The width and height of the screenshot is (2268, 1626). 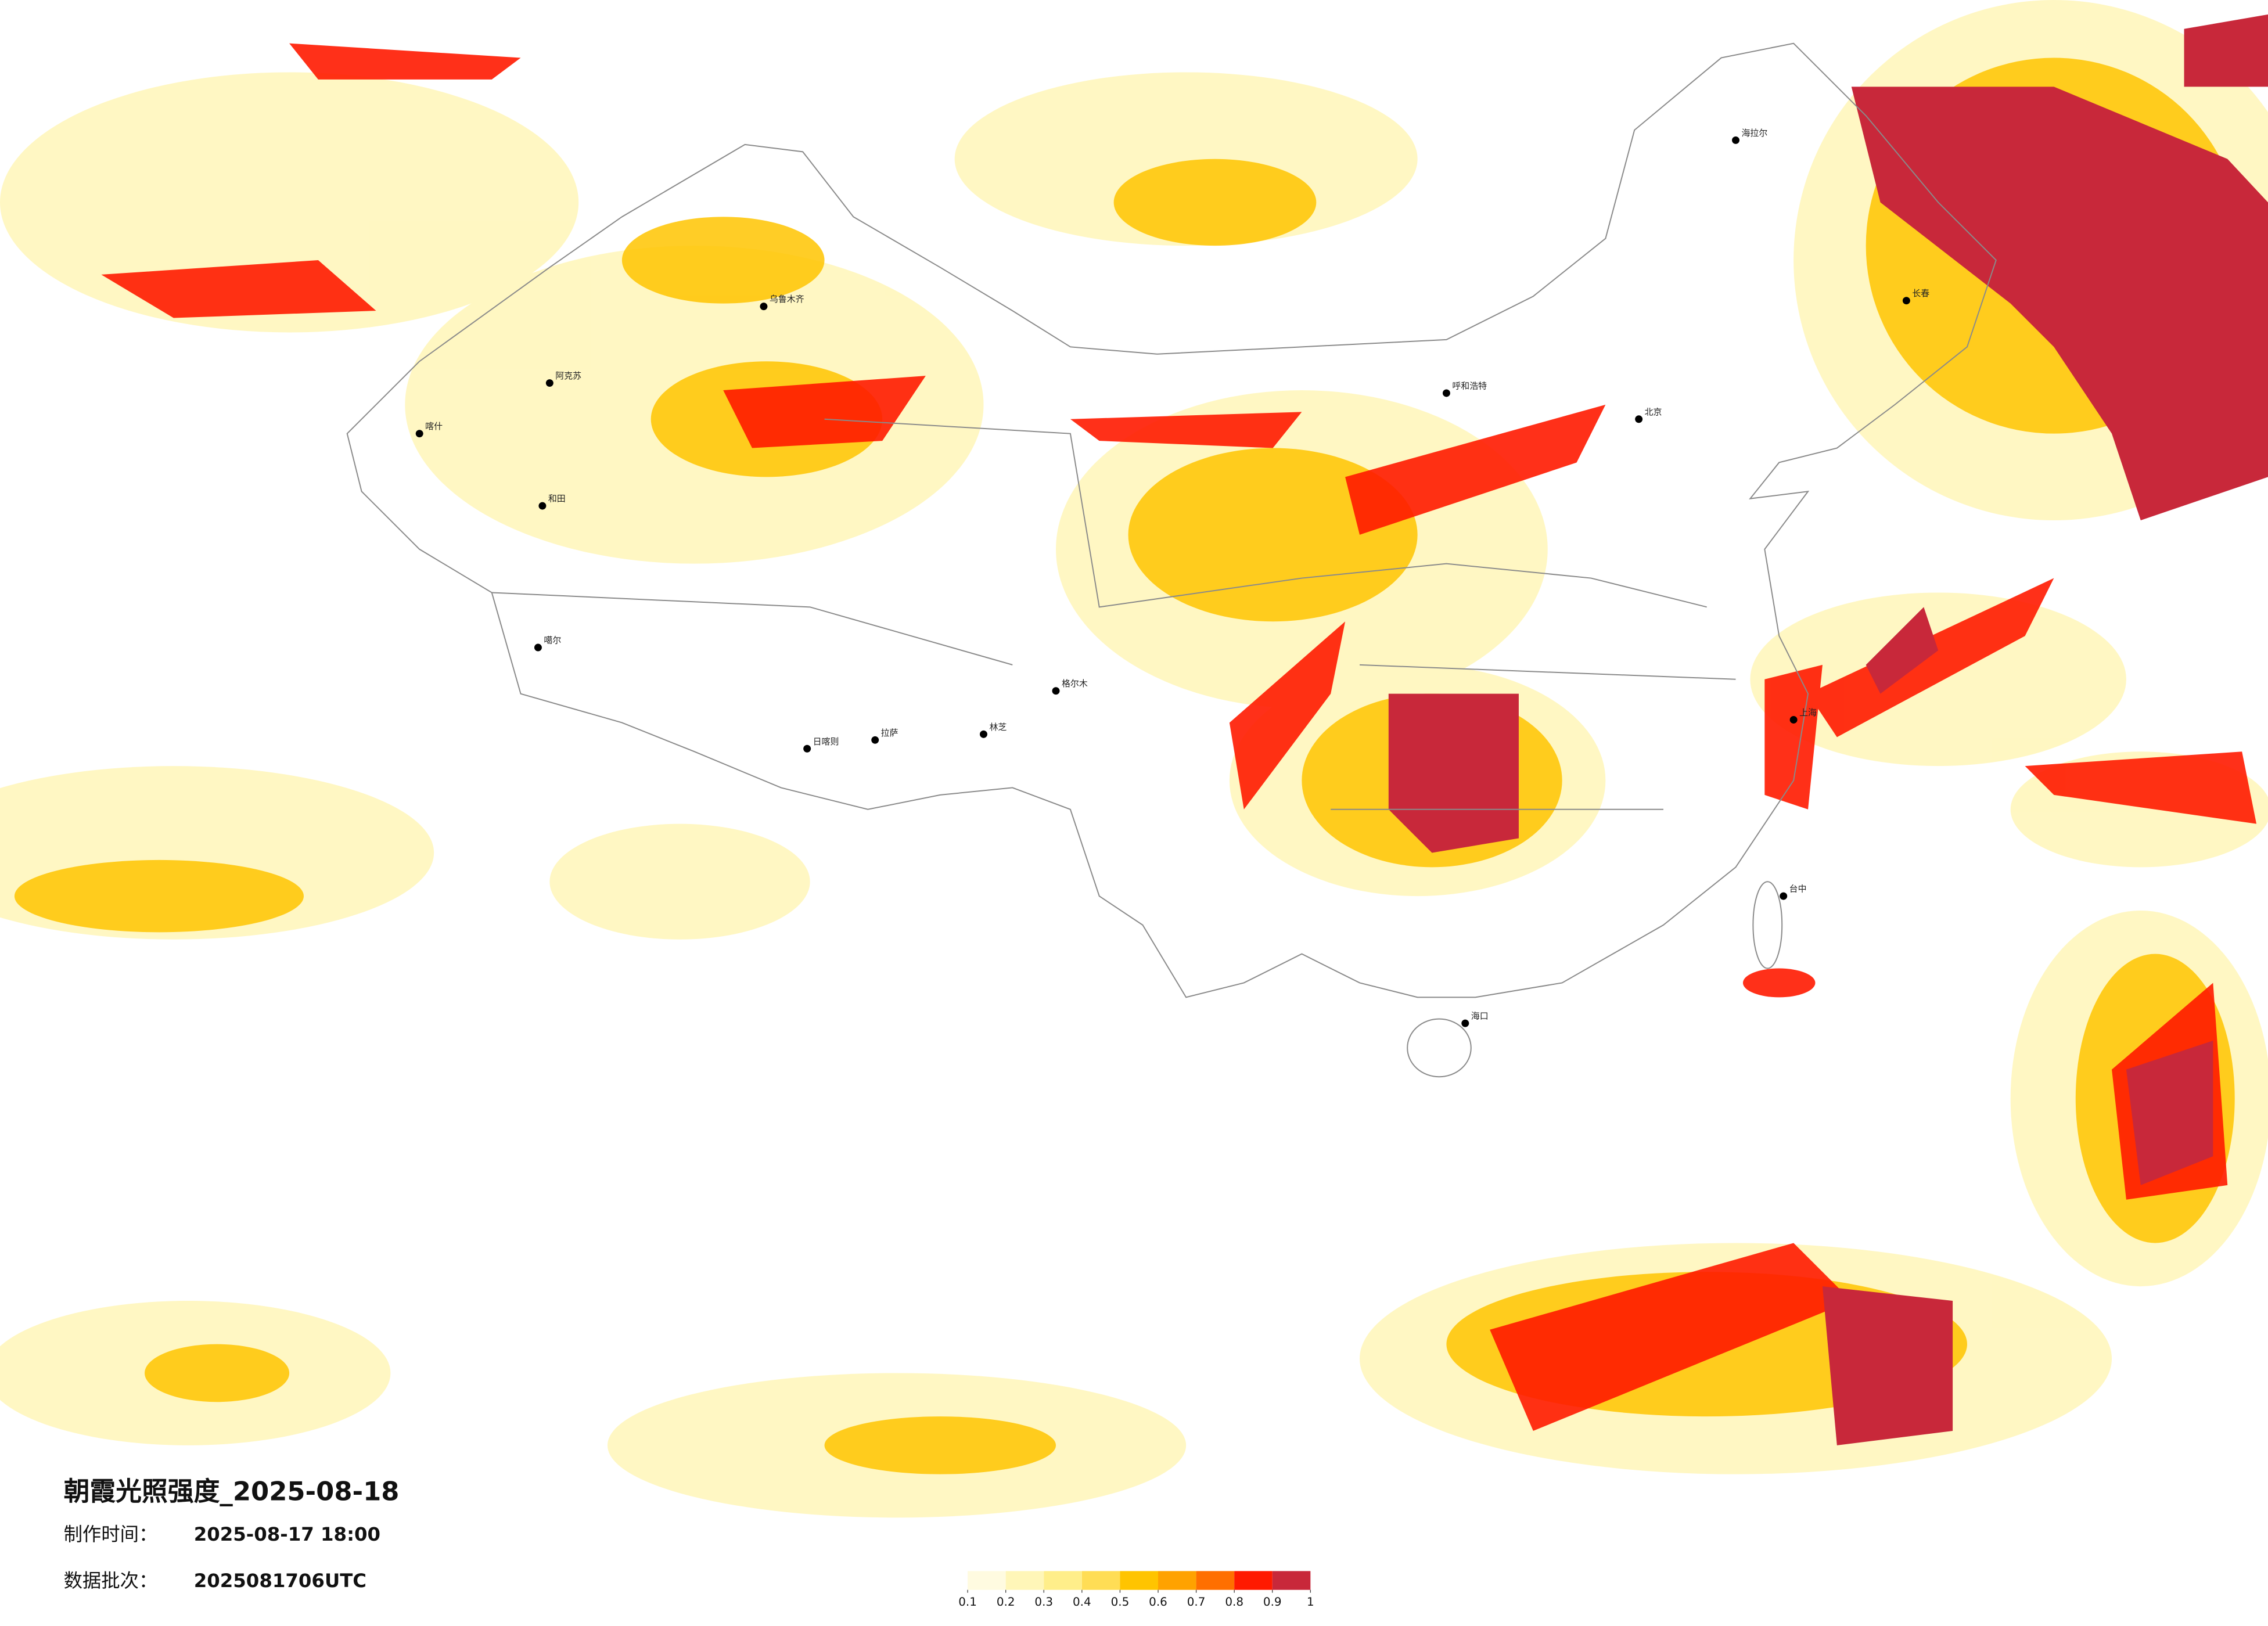 I want to click on colorbar-tick-label: 0.3, so click(x=1043, y=1602).